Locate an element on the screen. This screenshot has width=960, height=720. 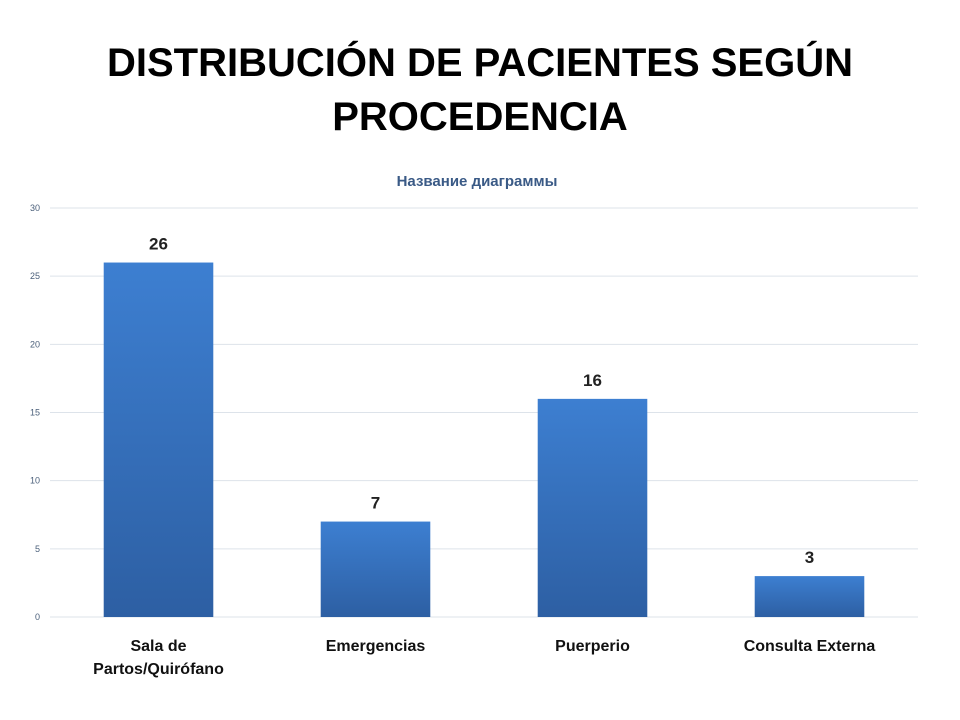
data-label: 7 is located at coordinates (375, 503).